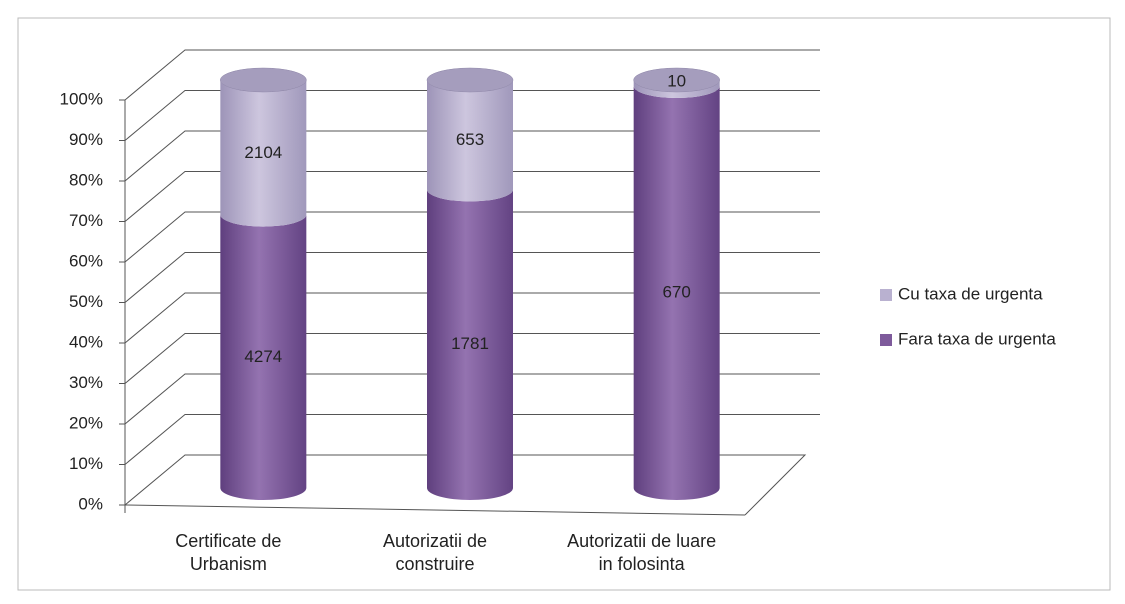 This screenshot has width=1125, height=604. Describe the element at coordinates (81, 98) in the screenshot. I see `y-tick-label: 100%` at that location.